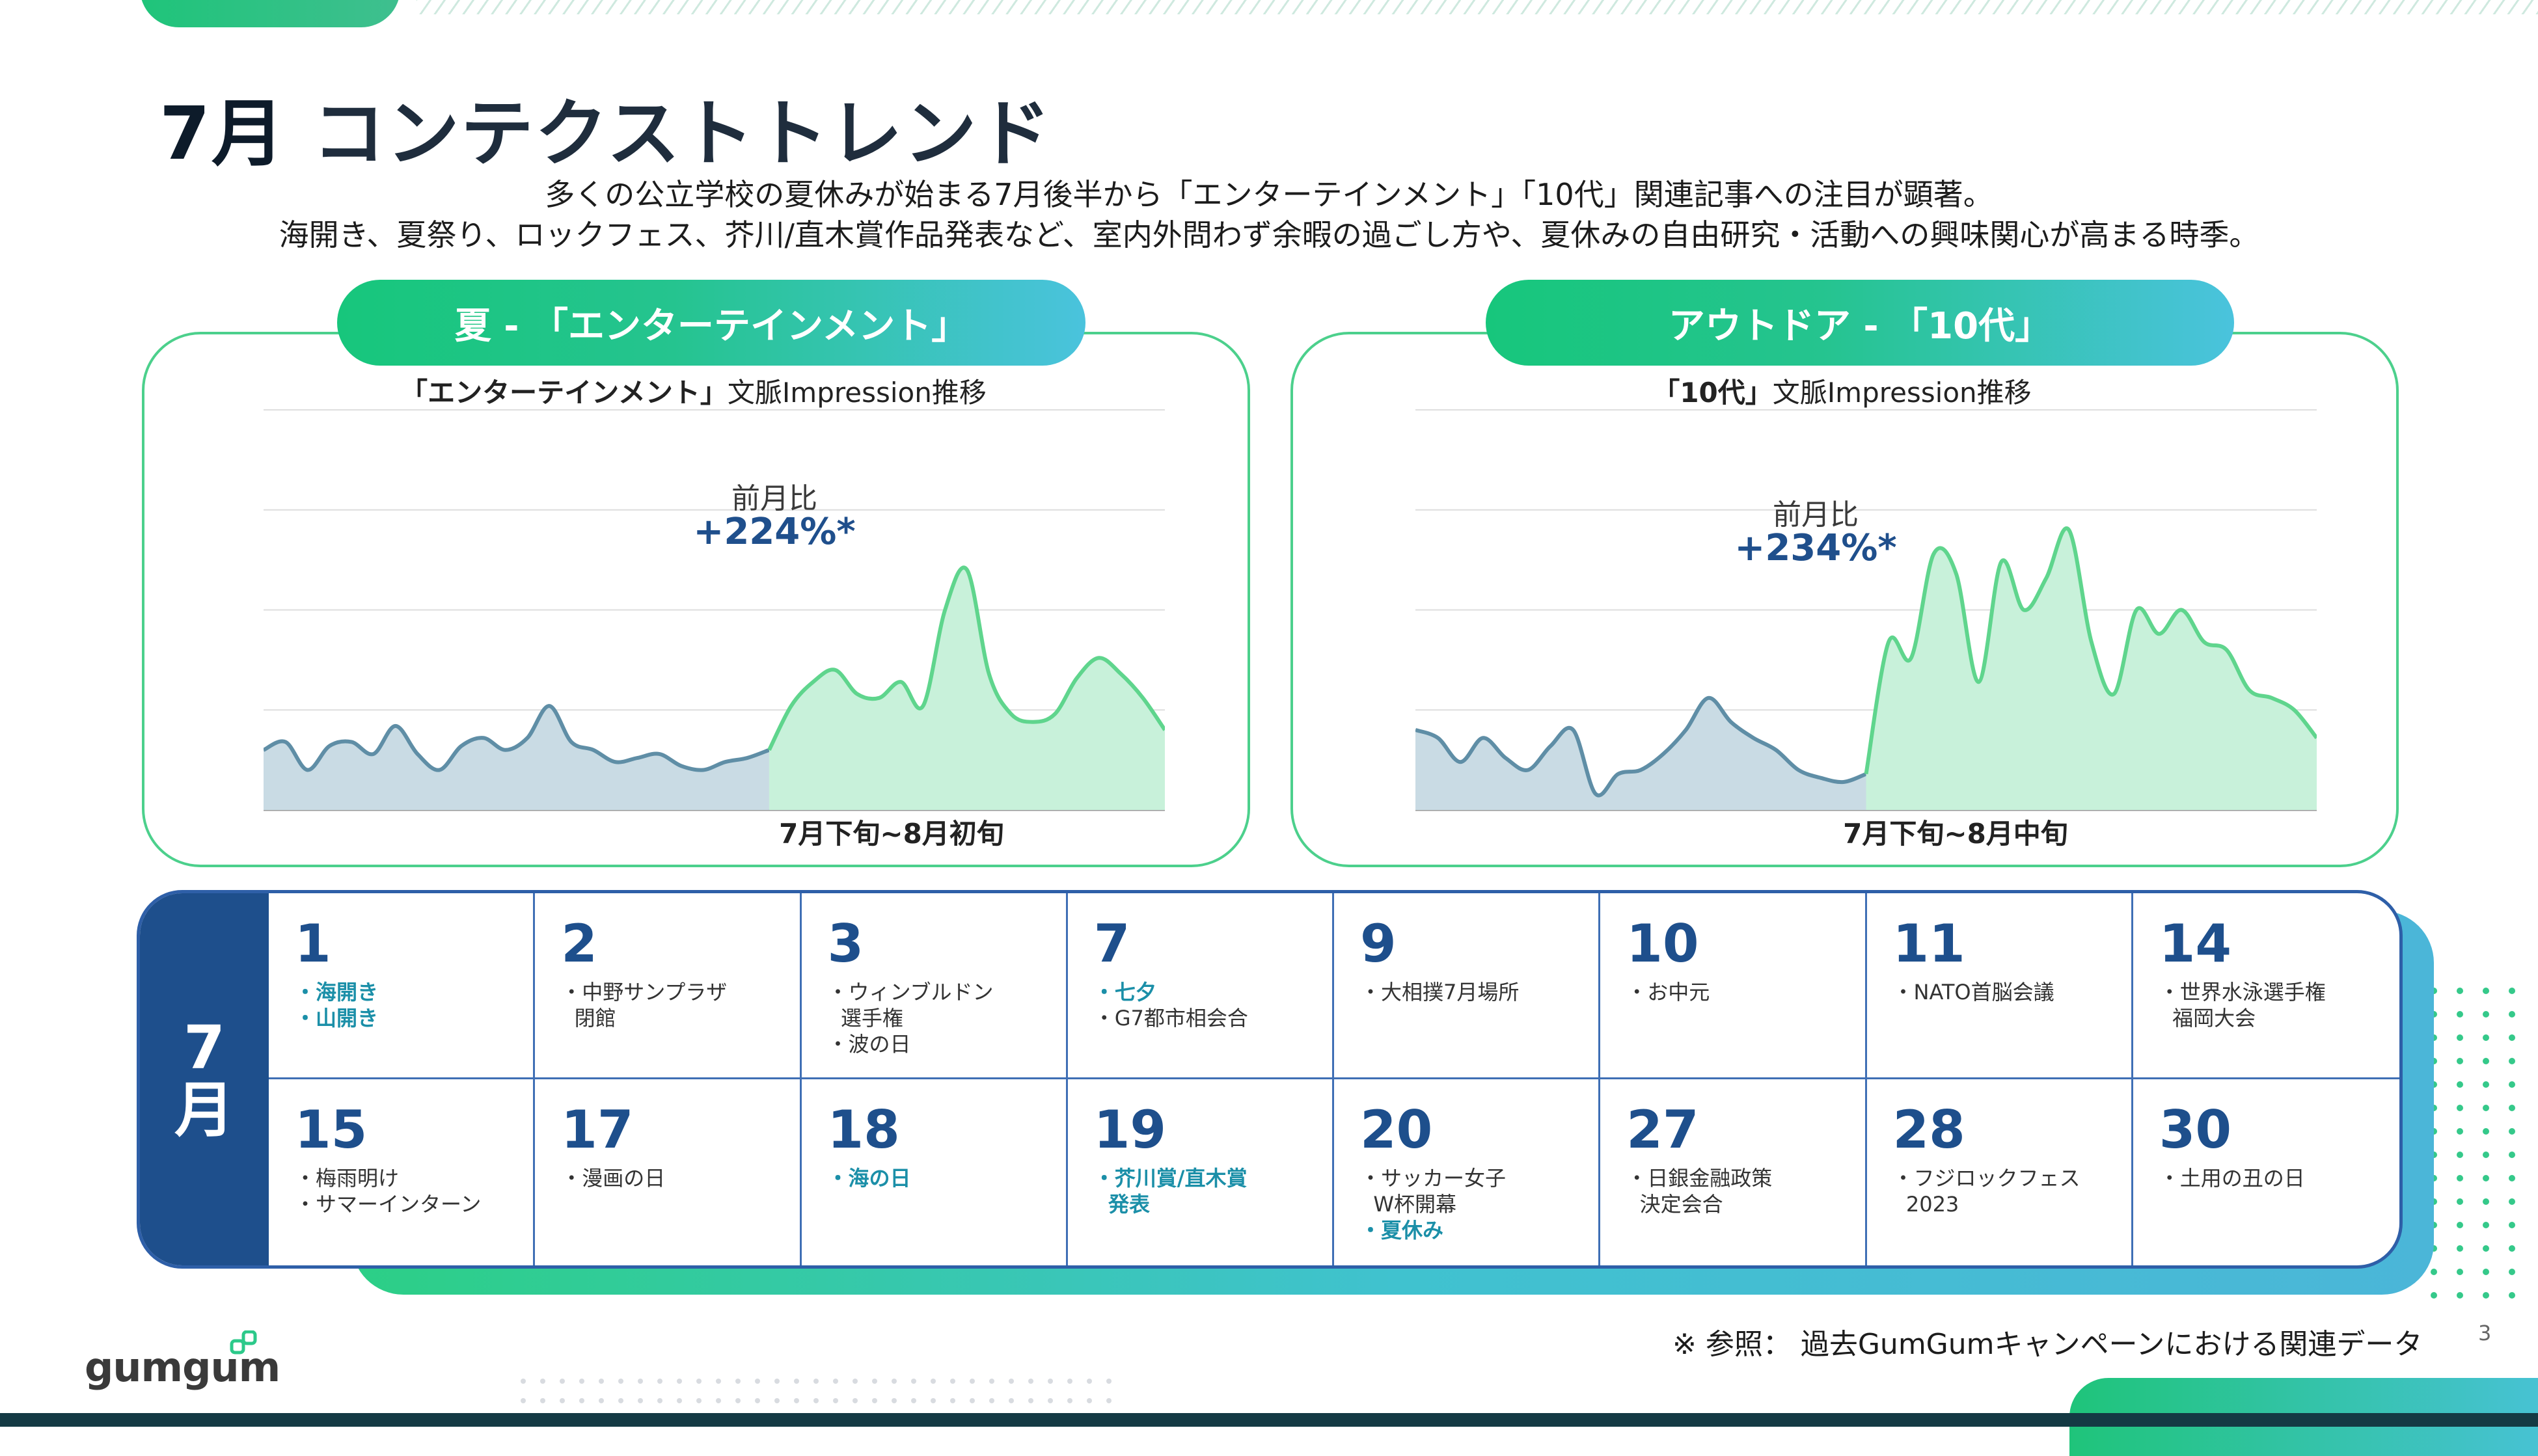  What do you see at coordinates (863, 1129) in the screenshot?
I see `calendar-day-number: 18` at bounding box center [863, 1129].